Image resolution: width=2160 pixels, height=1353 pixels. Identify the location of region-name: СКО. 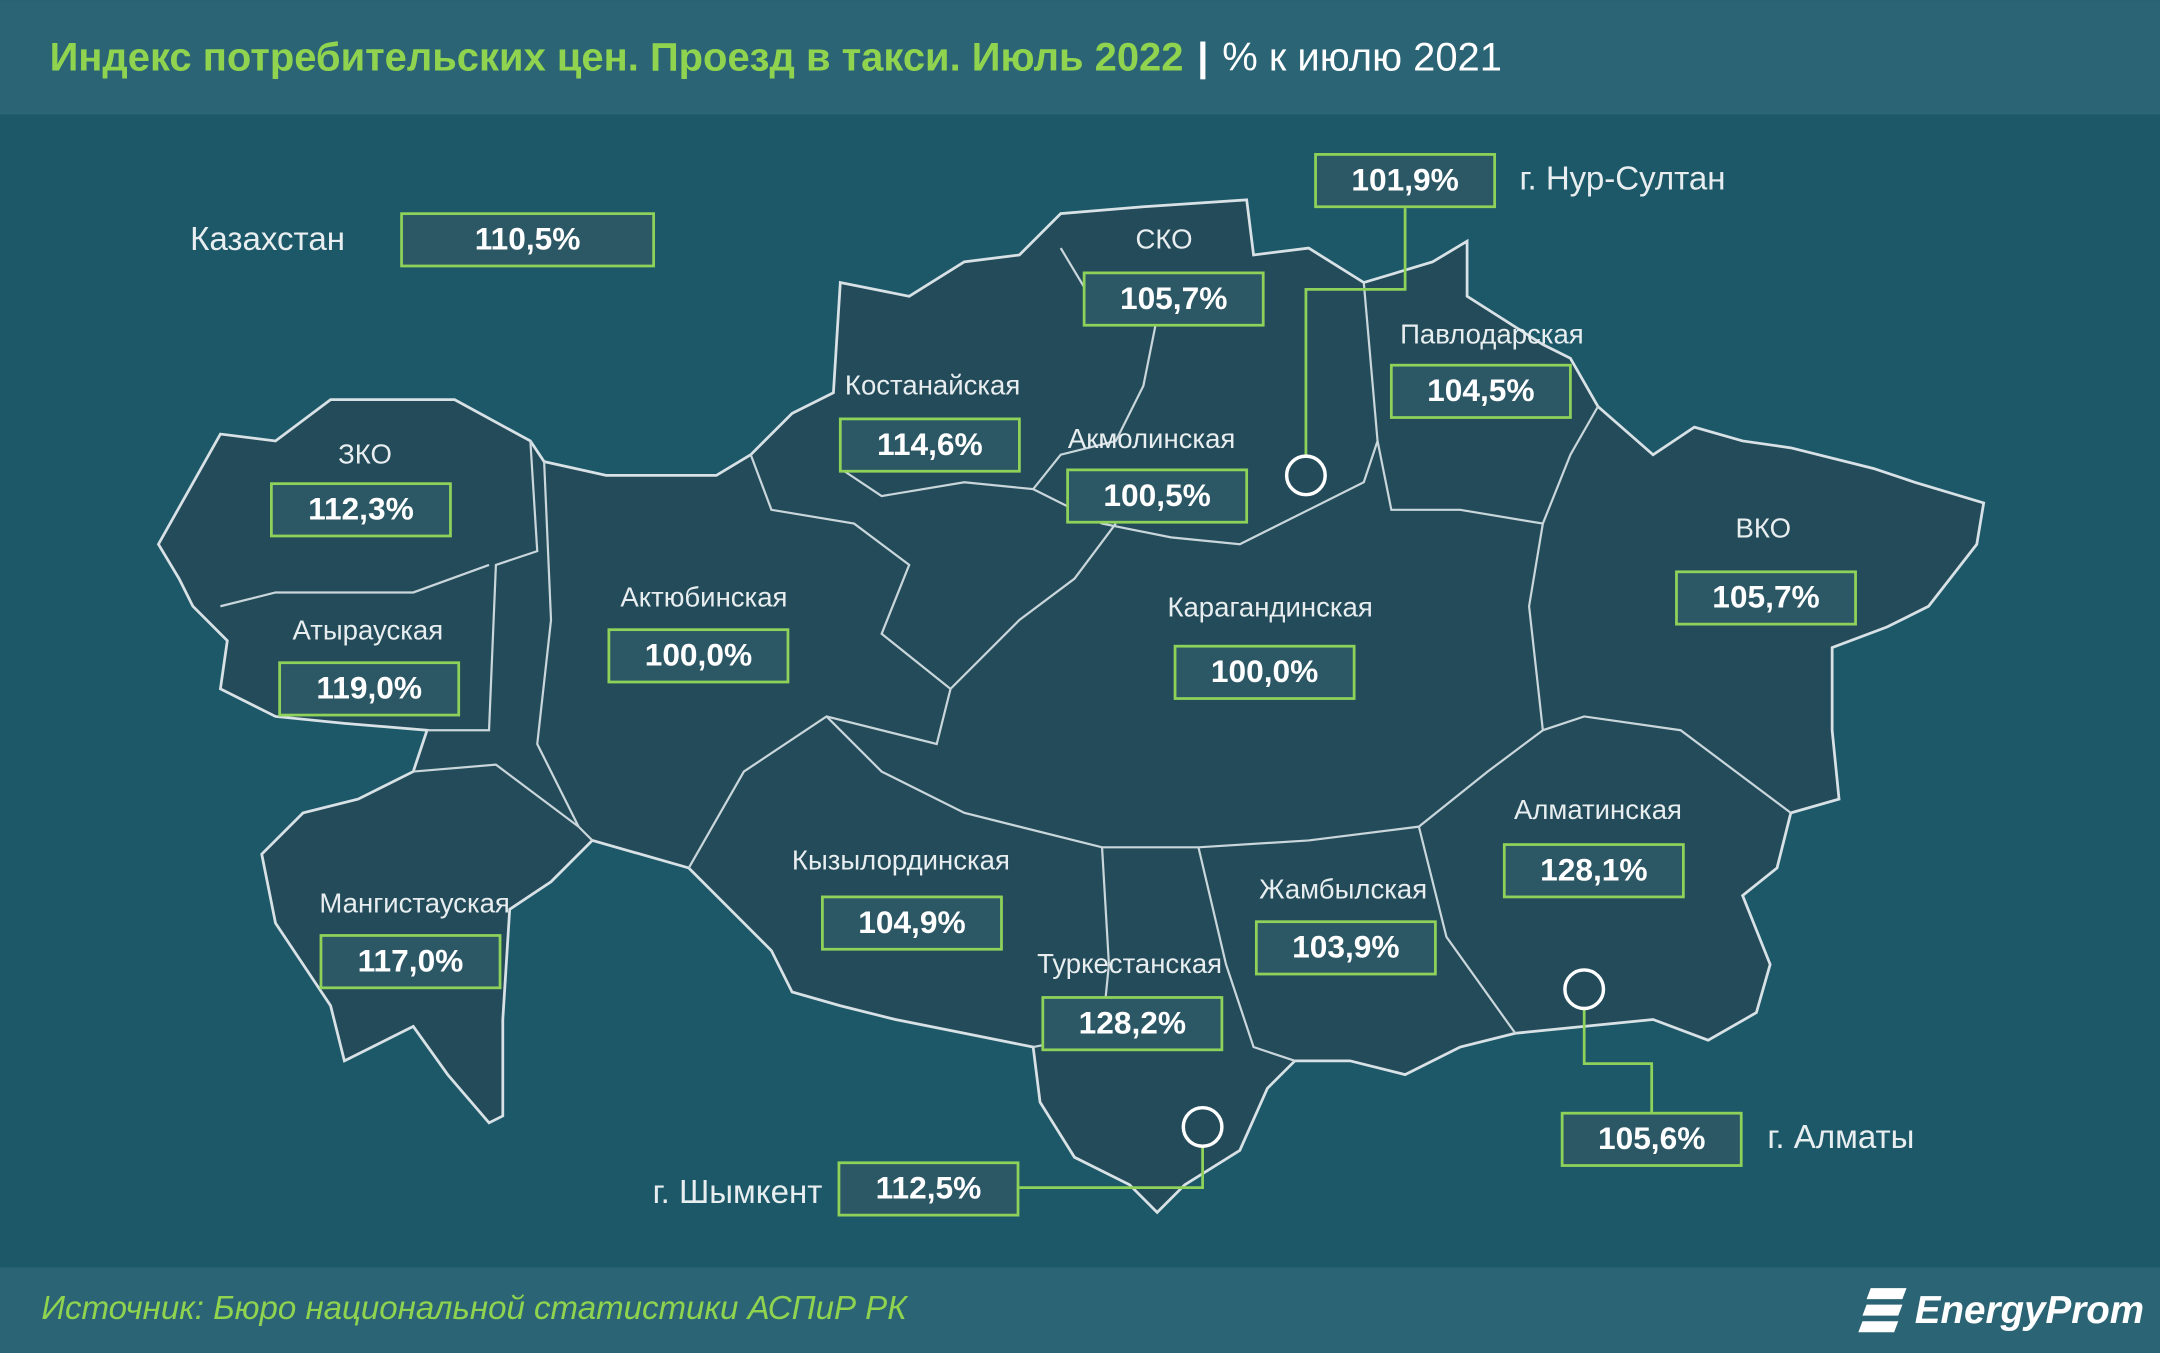
(1163, 238).